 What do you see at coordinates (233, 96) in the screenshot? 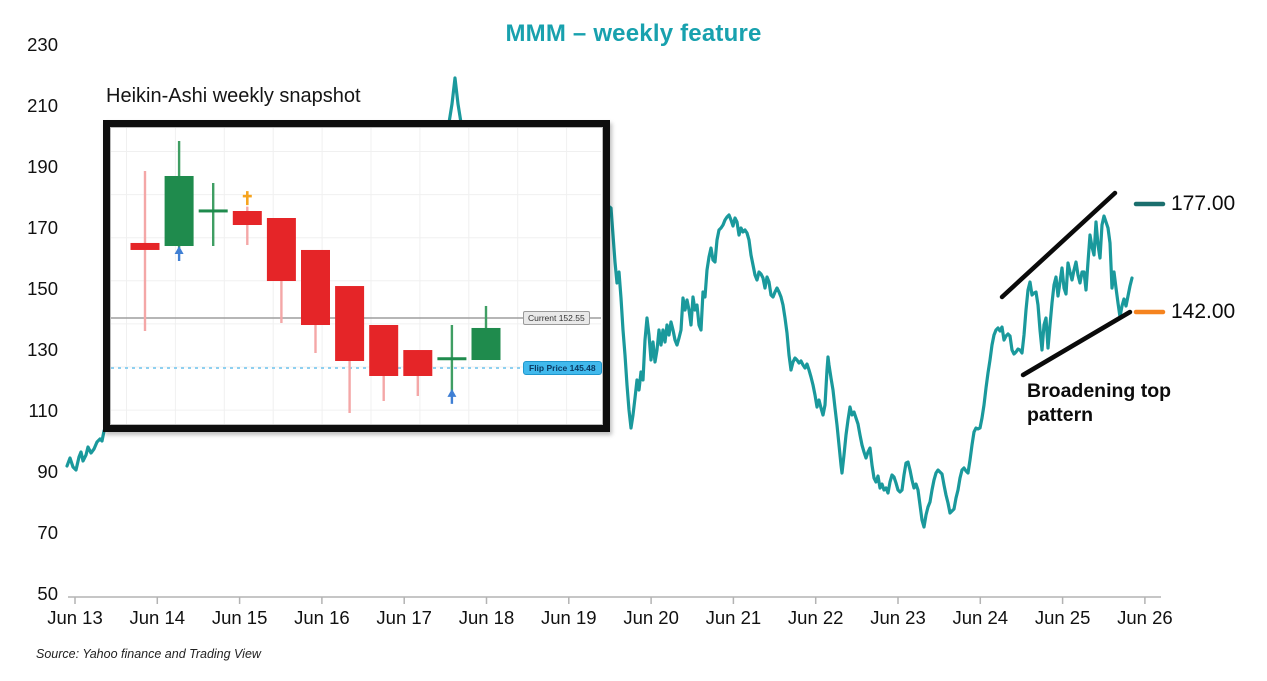
I see `inset-title: Heikin-Ashi weekly snapshot` at bounding box center [233, 96].